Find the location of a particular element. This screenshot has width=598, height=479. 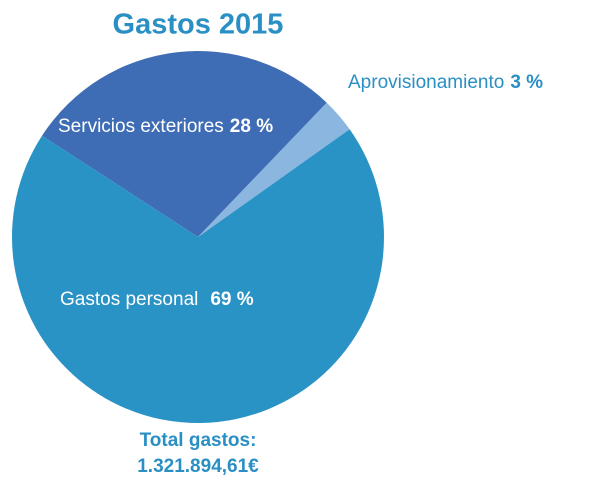

value-label: 28 % is located at coordinates (251, 126).